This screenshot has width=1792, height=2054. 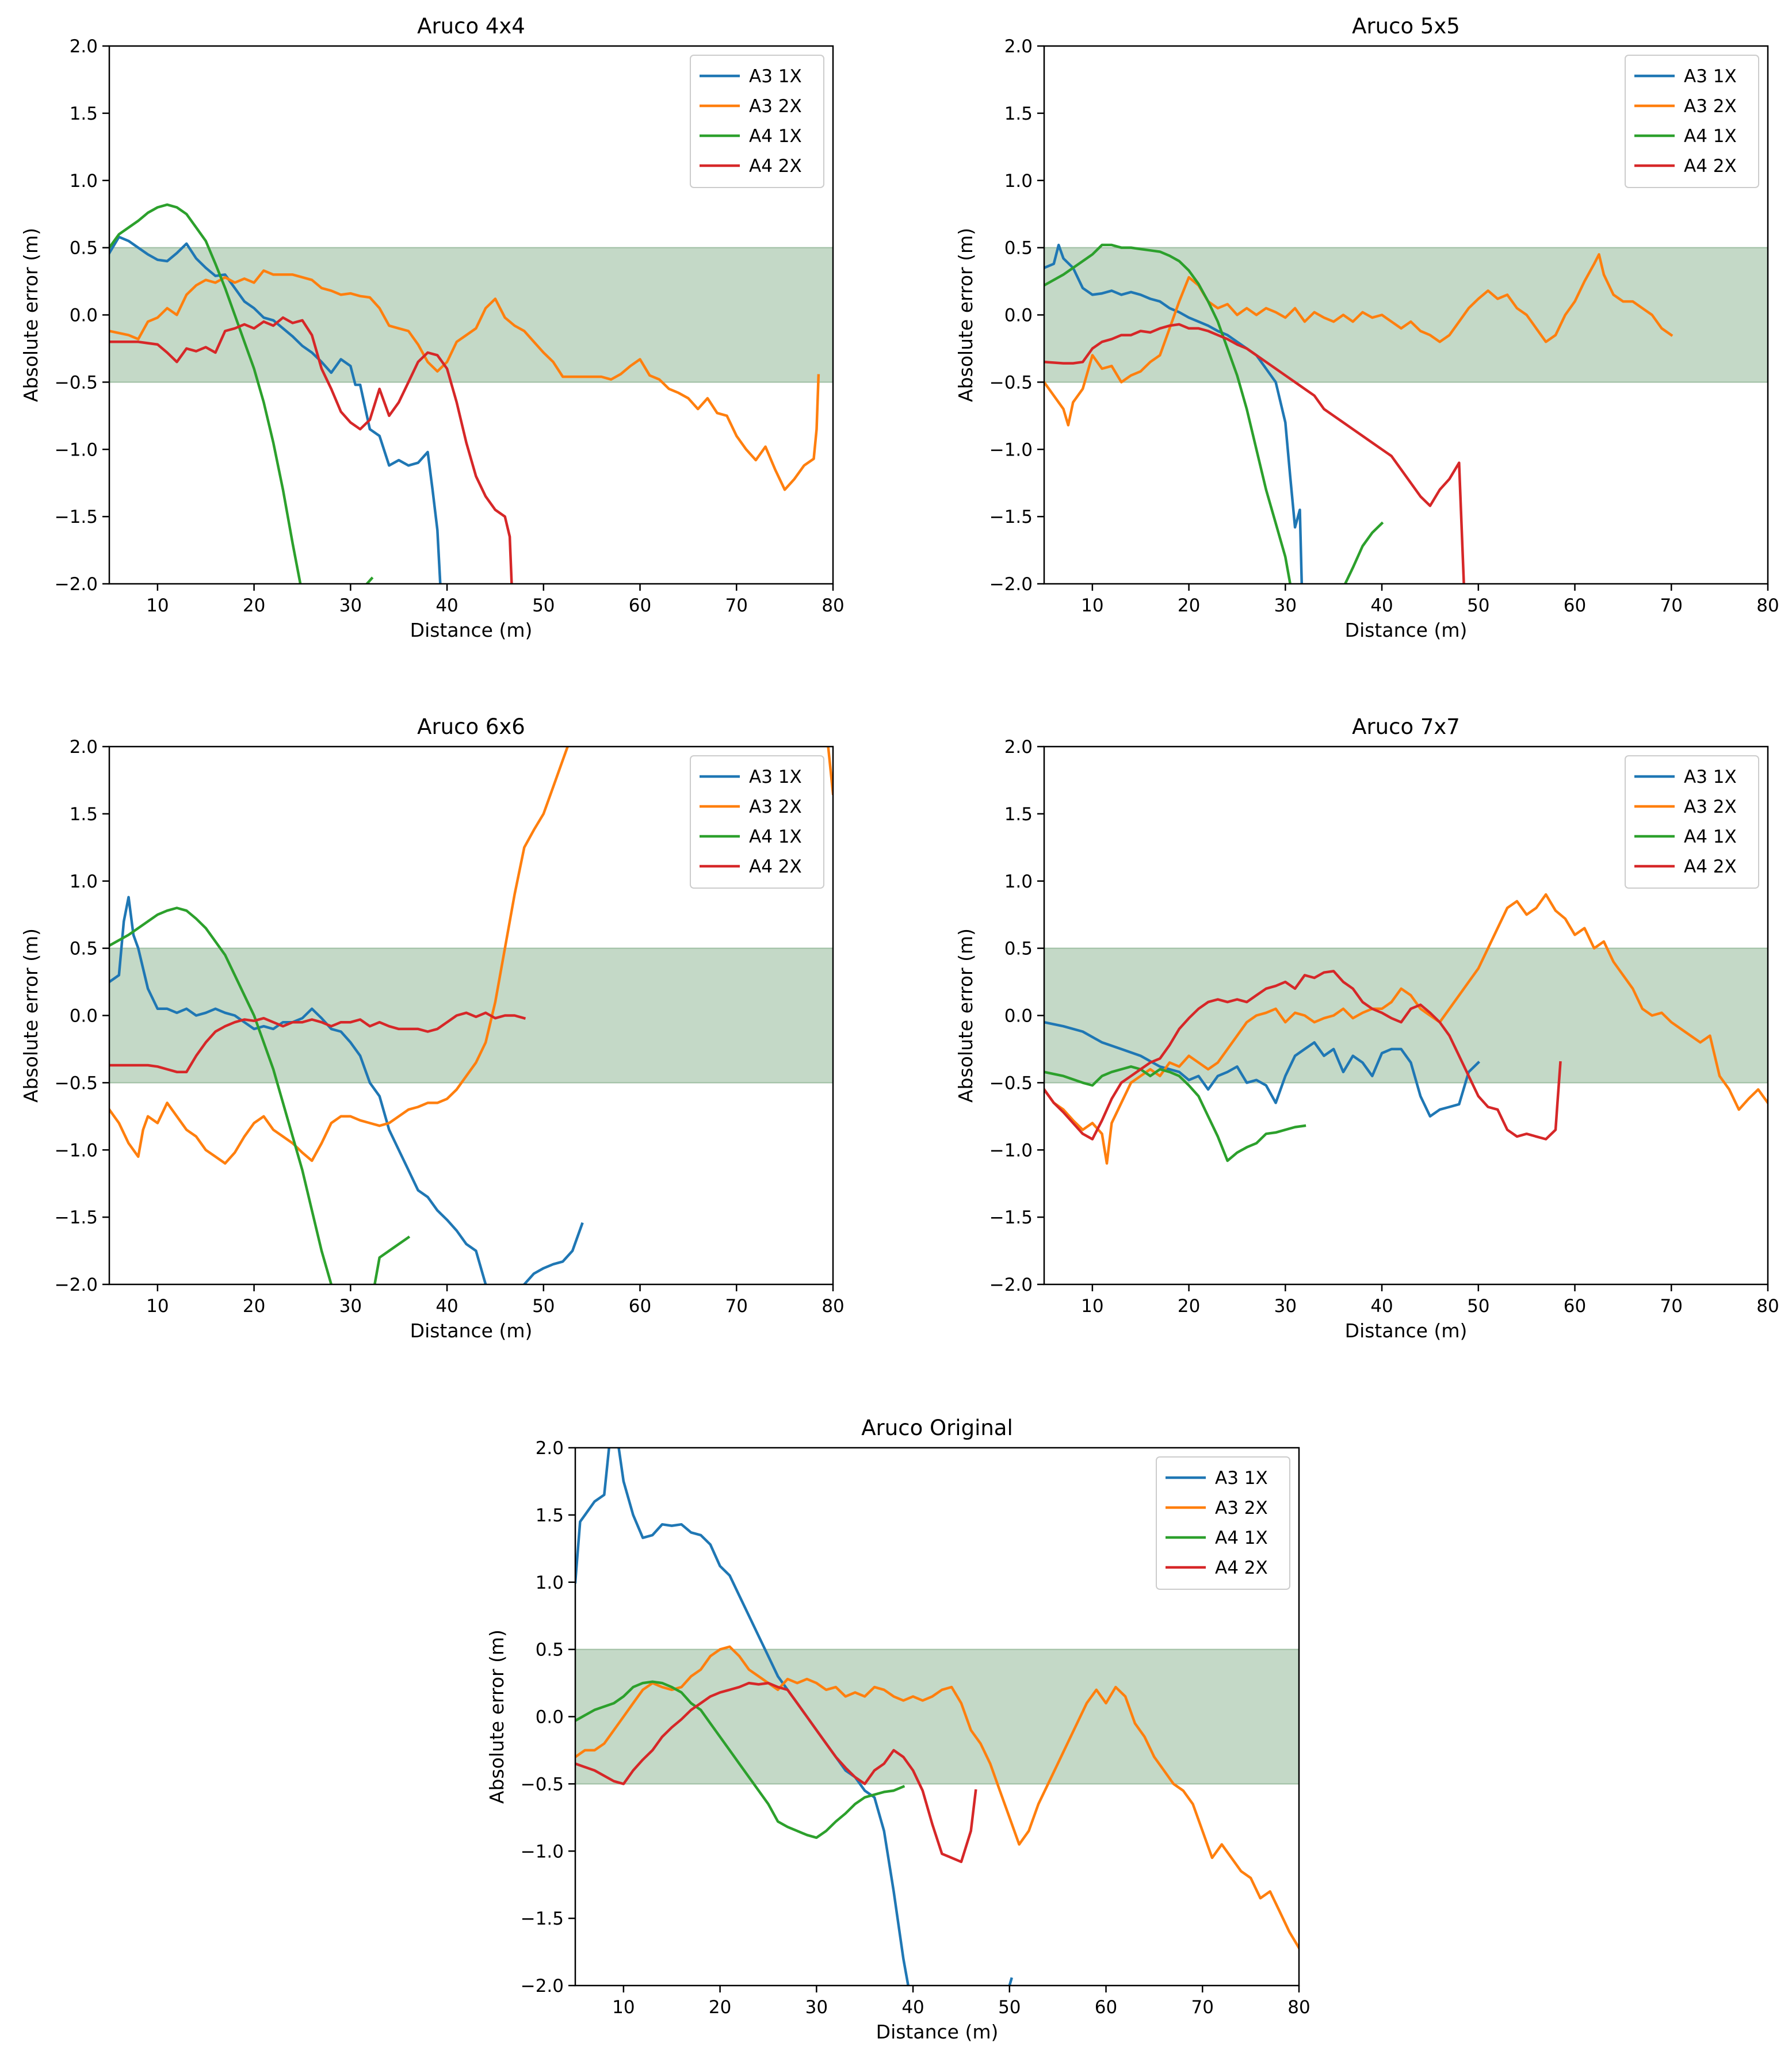 I want to click on tolerance-band, so click(x=472, y=315).